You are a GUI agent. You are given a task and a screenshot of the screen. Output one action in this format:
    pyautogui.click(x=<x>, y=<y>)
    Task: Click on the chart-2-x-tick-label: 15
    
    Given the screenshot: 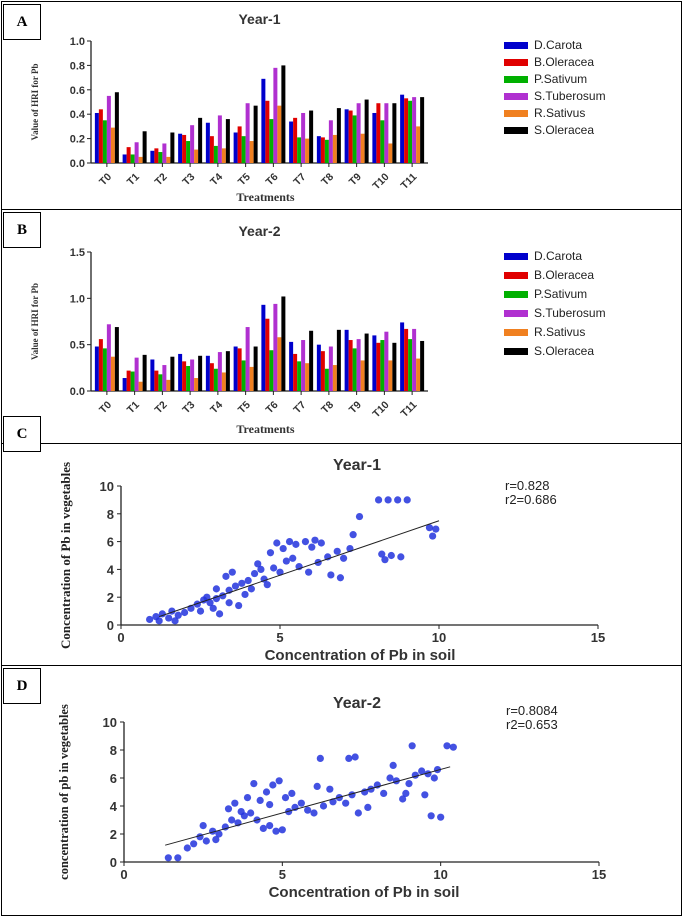 What is the action you would take?
    pyautogui.click(x=598, y=637)
    